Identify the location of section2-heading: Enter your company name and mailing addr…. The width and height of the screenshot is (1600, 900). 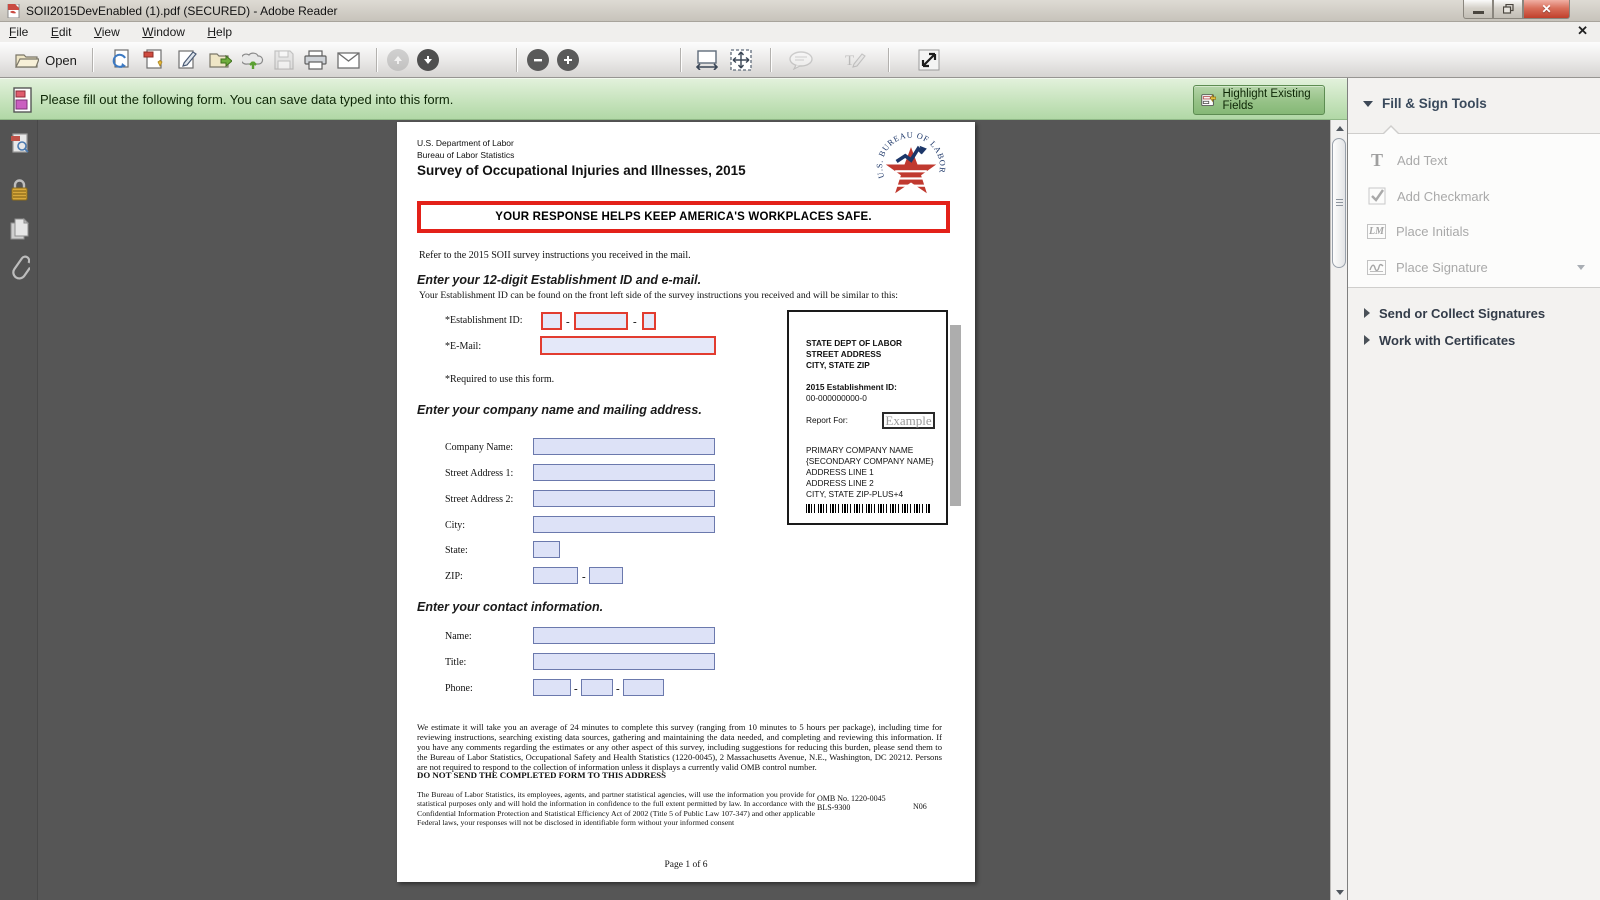
(559, 410).